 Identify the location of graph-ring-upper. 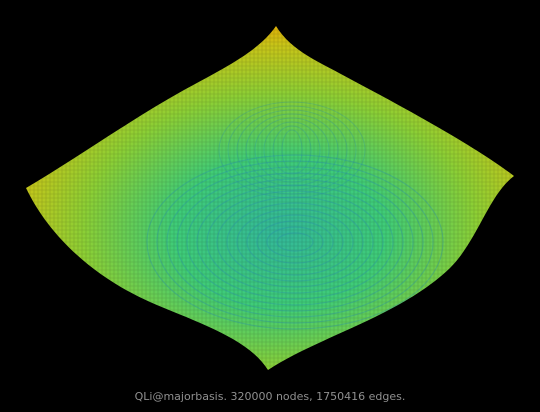
(292, 150).